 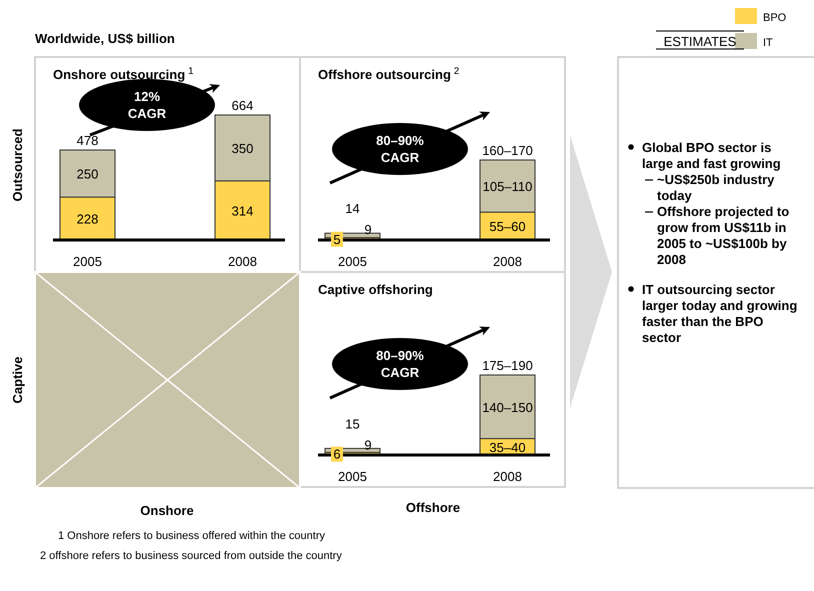 What do you see at coordinates (17, 165) in the screenshot?
I see `text: Outsourced` at bounding box center [17, 165].